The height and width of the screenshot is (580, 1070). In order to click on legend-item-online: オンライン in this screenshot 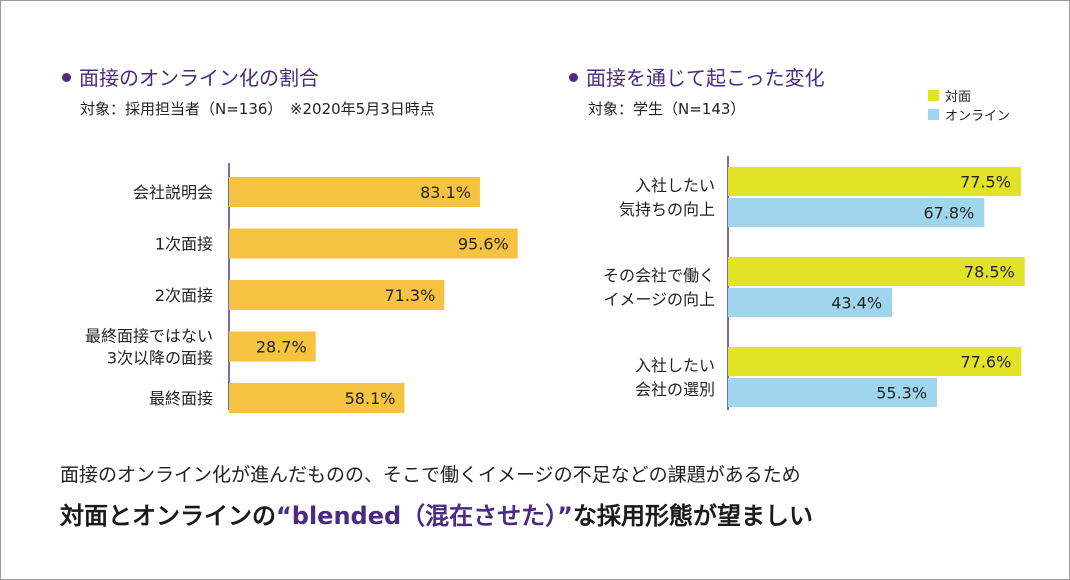, I will do `click(969, 114)`.